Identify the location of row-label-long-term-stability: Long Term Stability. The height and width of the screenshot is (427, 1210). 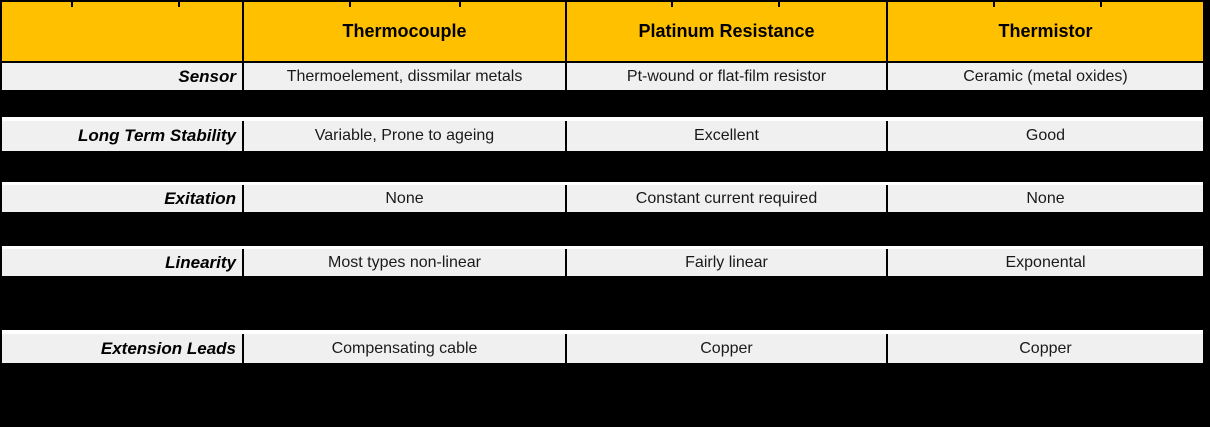
(122, 136).